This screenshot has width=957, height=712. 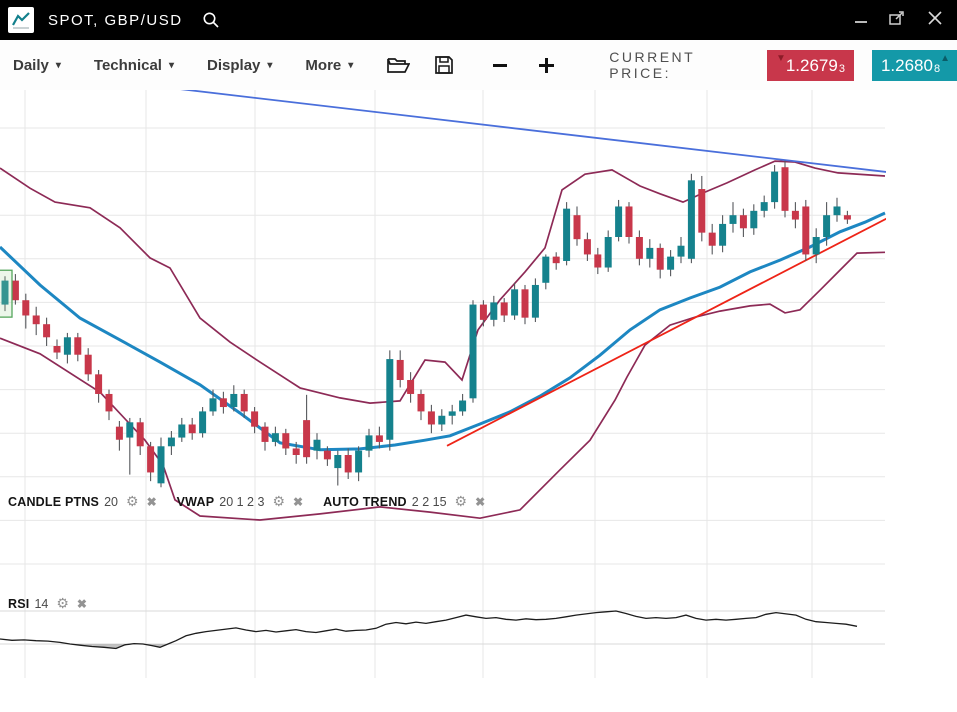 What do you see at coordinates (171, 65) in the screenshot?
I see `chevron-down-icon: ▾` at bounding box center [171, 65].